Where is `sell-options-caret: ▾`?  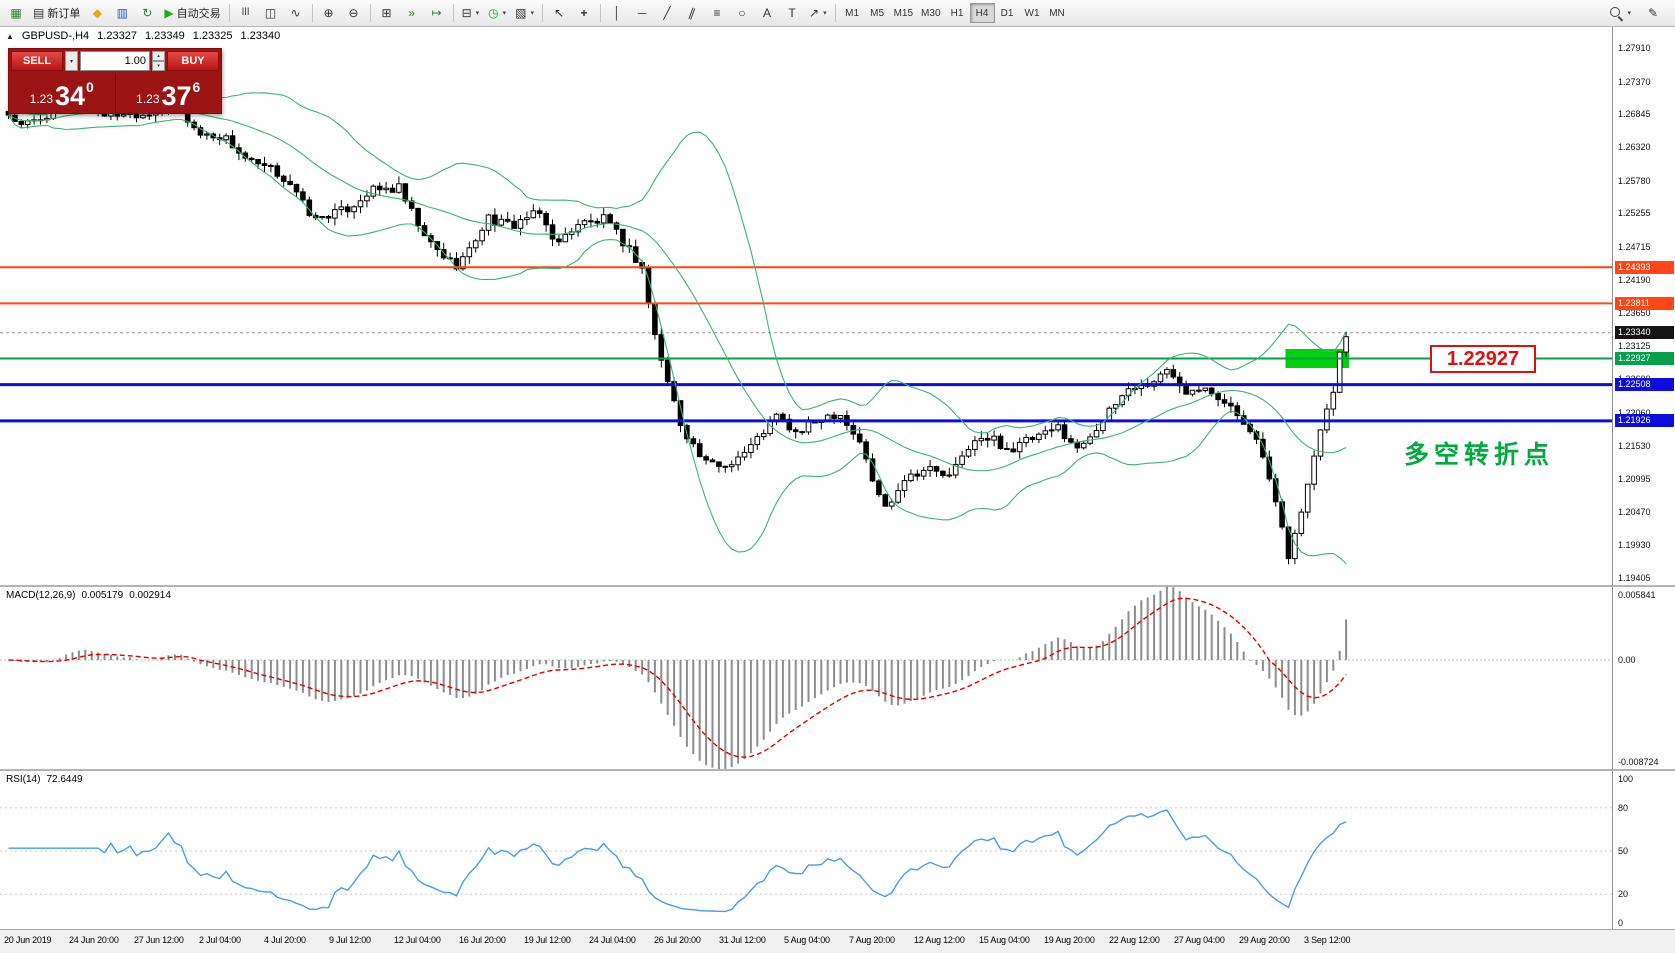
sell-options-caret: ▾ is located at coordinates (71, 61).